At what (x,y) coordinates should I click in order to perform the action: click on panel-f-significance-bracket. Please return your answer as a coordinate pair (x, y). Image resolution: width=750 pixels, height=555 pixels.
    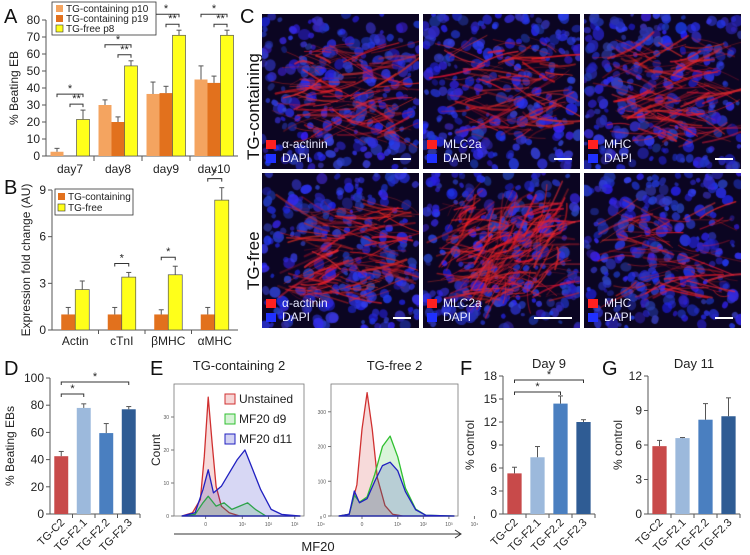
    Looking at the image, I should click on (549, 381).